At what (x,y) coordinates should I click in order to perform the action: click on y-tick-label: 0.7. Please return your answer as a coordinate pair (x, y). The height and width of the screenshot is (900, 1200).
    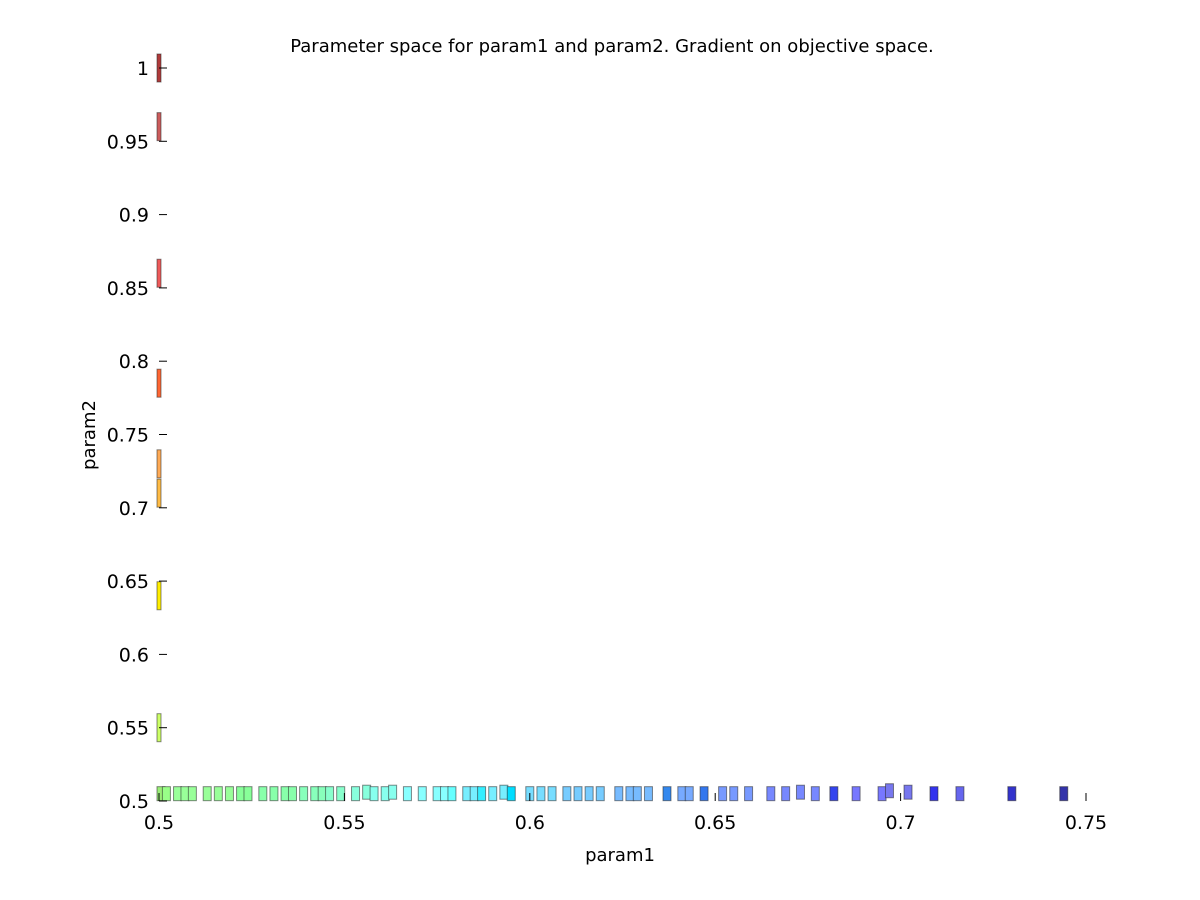
    Looking at the image, I should click on (134, 509).